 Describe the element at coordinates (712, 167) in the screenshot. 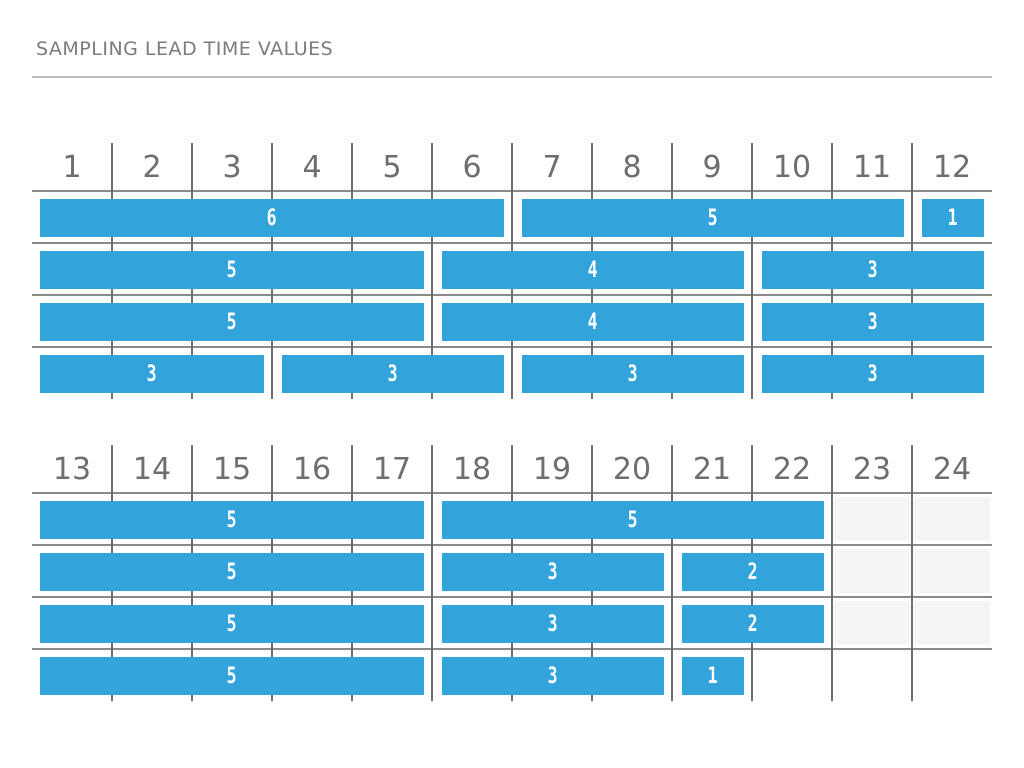

I see `month-label: 9` at that location.